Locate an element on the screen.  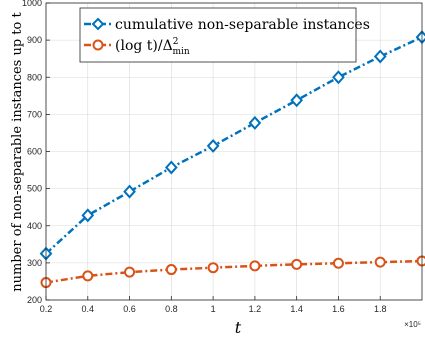
x-tick-label: 1.4 is located at coordinates (296, 309).